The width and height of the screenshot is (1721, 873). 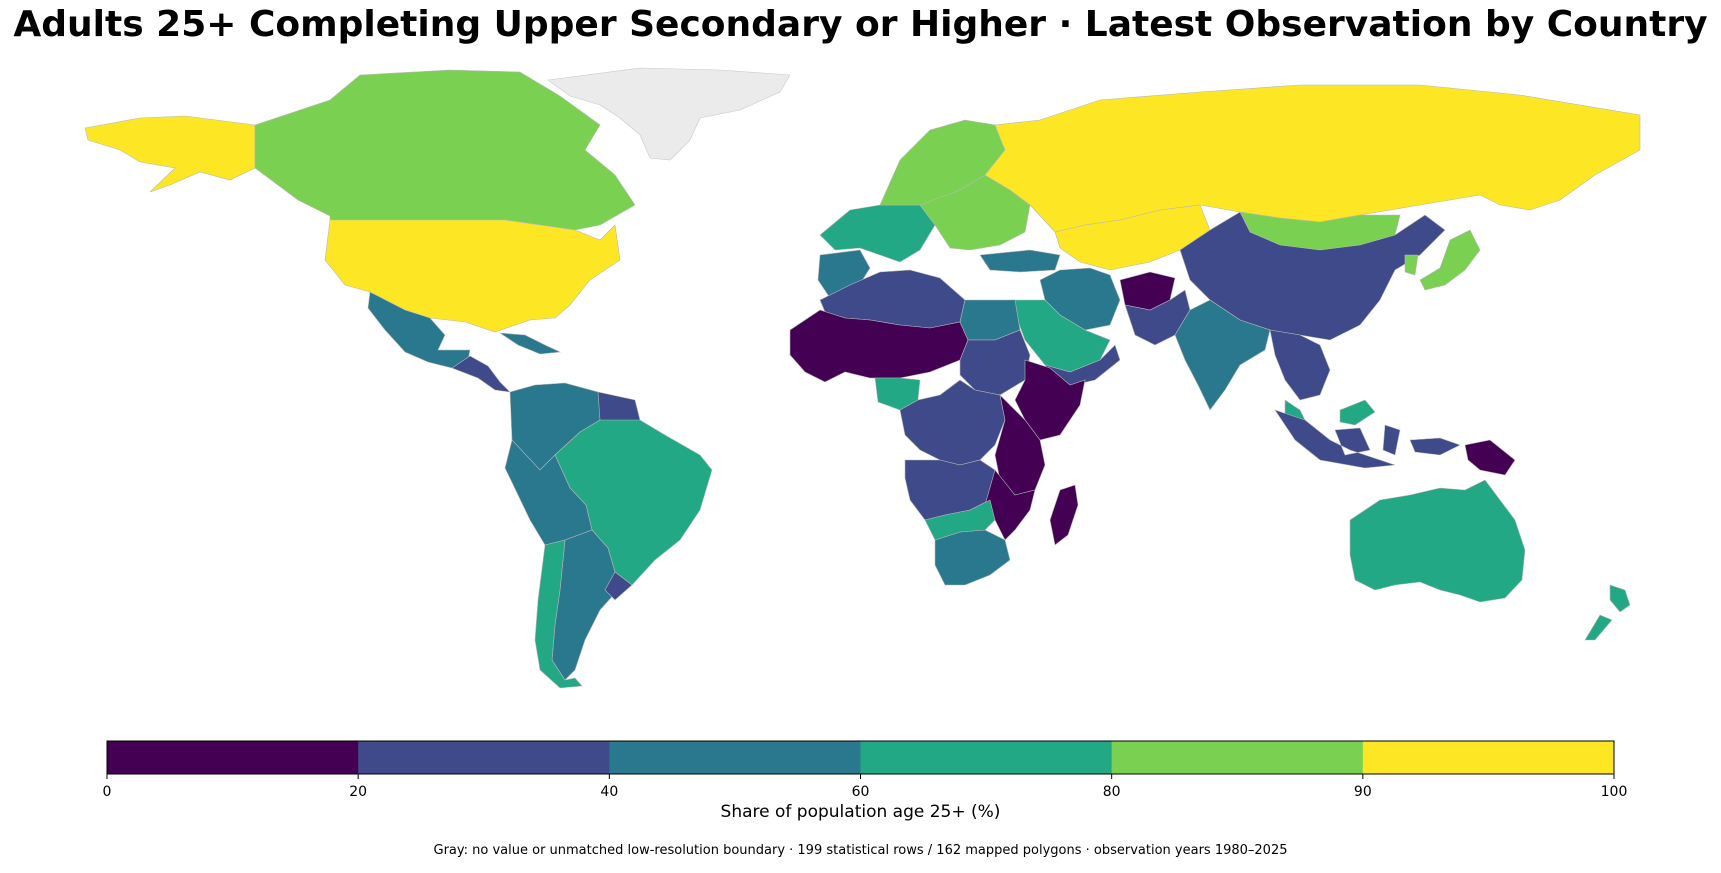 What do you see at coordinates (1367, 439) in the screenshot?
I see `region-indonesia` at bounding box center [1367, 439].